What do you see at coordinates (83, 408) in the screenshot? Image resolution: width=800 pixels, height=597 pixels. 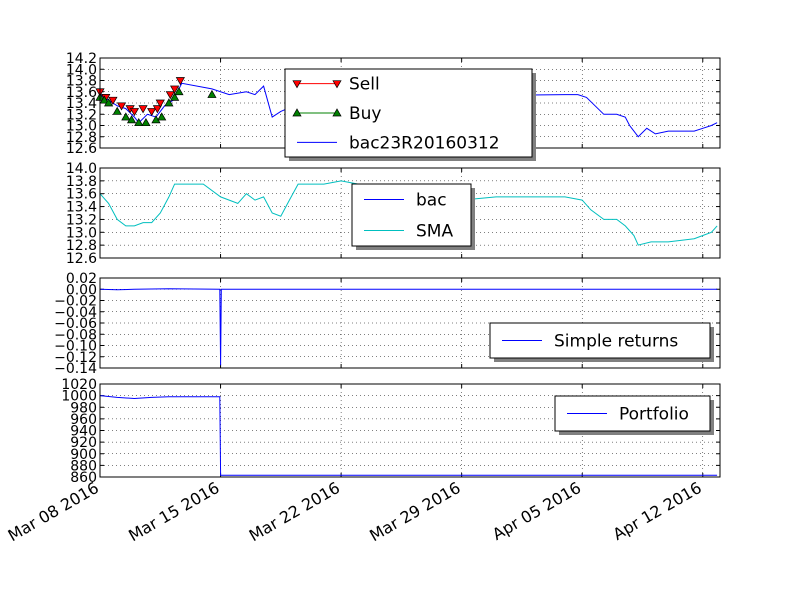 I see `y-tick-label: 980` at bounding box center [83, 408].